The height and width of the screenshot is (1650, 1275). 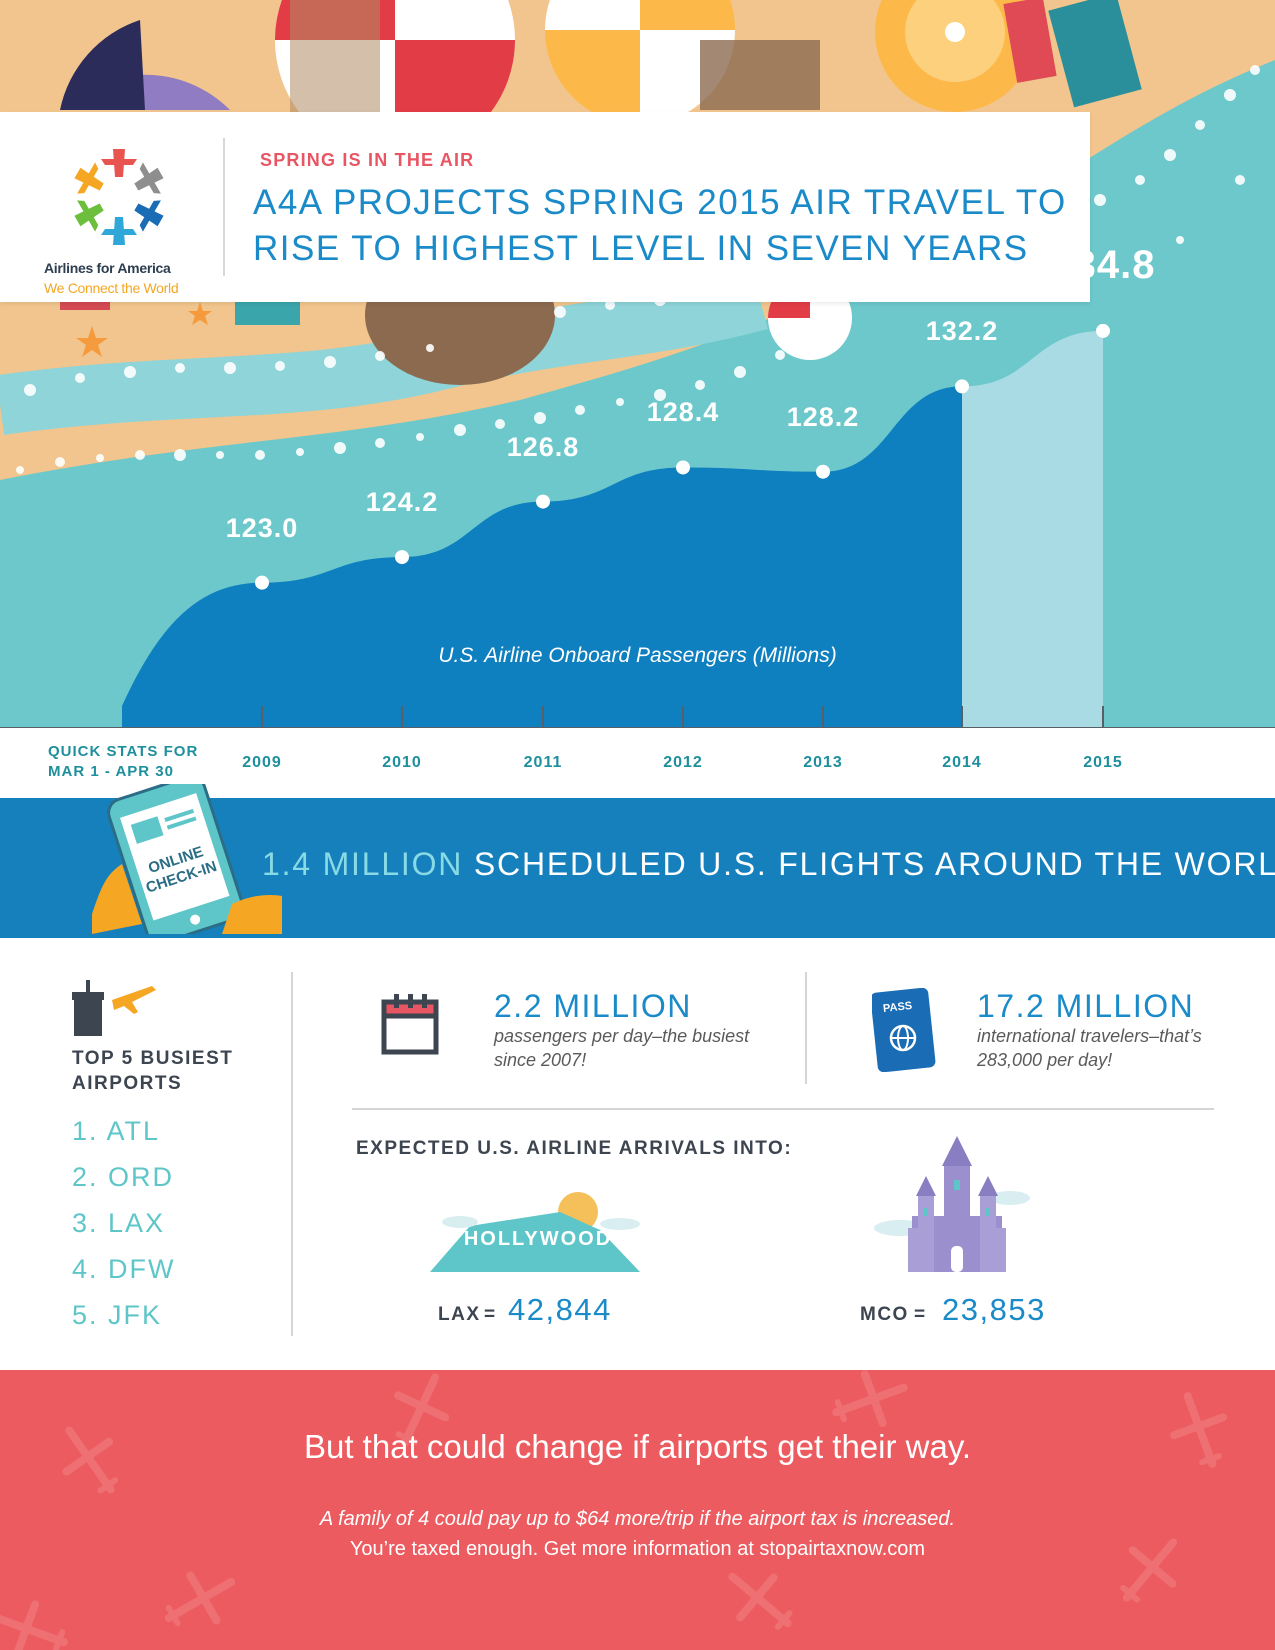 What do you see at coordinates (114, 1008) in the screenshot?
I see `control-tower-plane-icon` at bounding box center [114, 1008].